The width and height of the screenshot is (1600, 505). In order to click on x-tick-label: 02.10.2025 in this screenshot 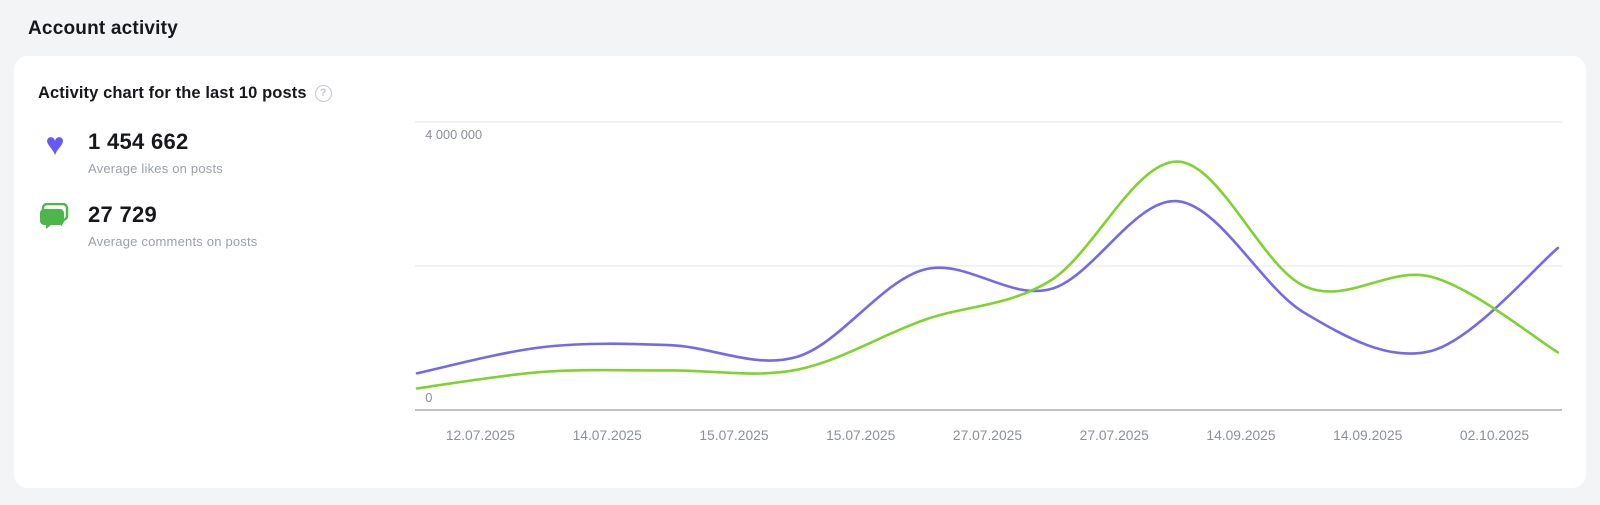, I will do `click(1495, 435)`.